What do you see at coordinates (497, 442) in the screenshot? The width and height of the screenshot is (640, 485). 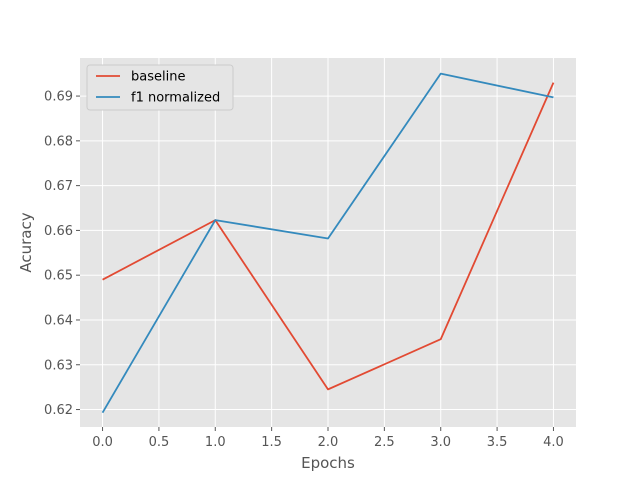 I see `x-tick-label: 3.5` at bounding box center [497, 442].